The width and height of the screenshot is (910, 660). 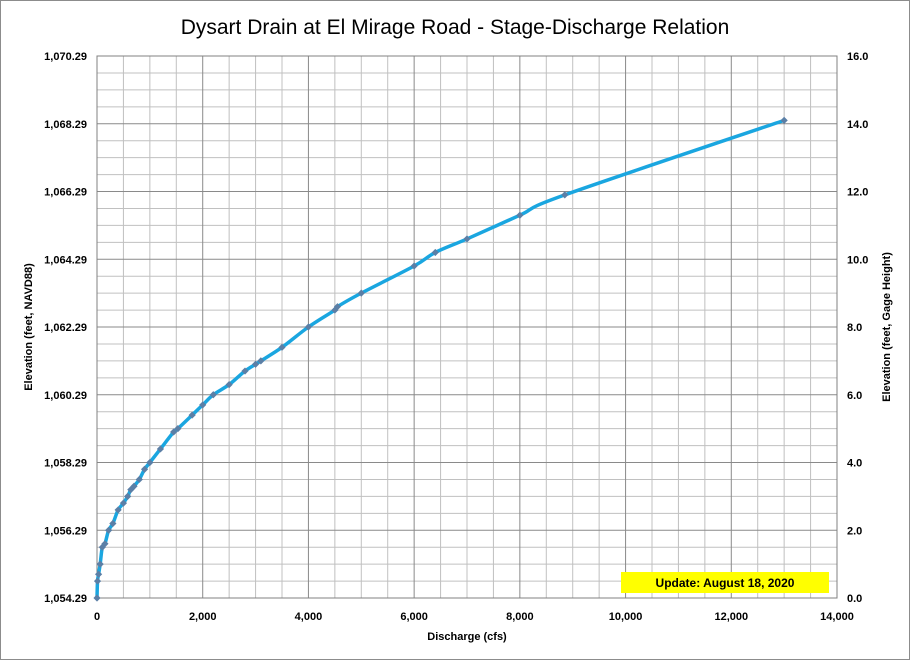 I want to click on x-tick-label: 4,000, so click(x=309, y=617).